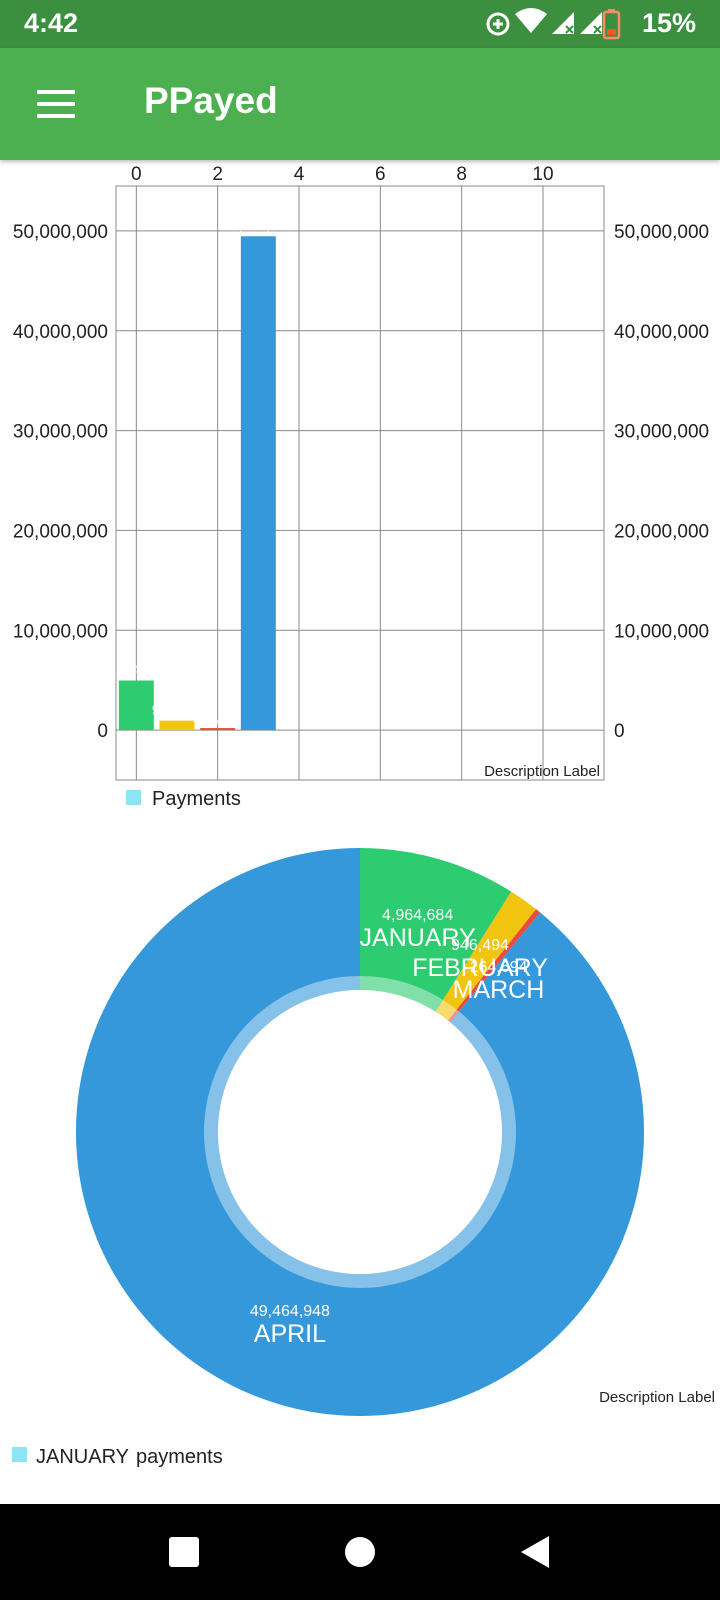  I want to click on pie-category-label: MARCH, so click(499, 990).